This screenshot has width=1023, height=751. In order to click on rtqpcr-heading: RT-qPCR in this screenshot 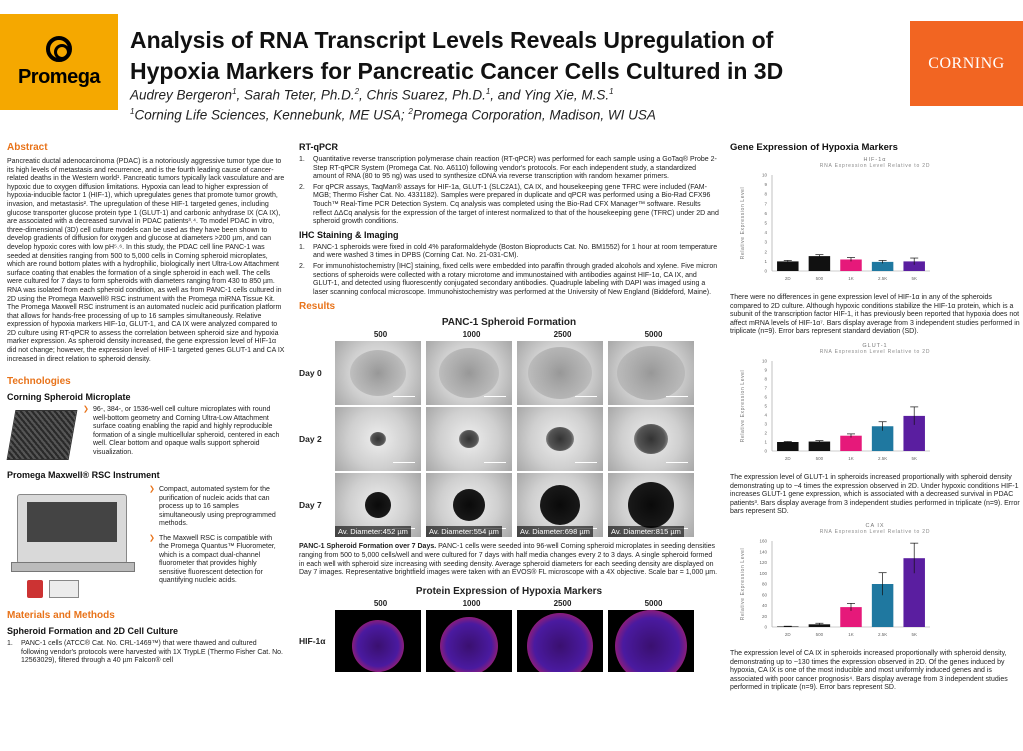, I will do `click(318, 147)`.